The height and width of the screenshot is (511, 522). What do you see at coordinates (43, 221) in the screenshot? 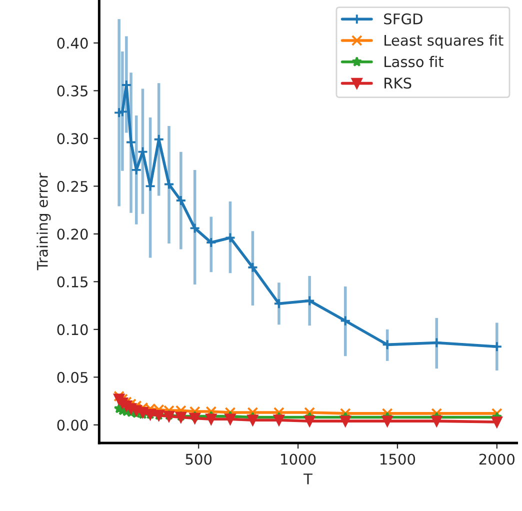
I see `y-axis-title: Training error` at bounding box center [43, 221].